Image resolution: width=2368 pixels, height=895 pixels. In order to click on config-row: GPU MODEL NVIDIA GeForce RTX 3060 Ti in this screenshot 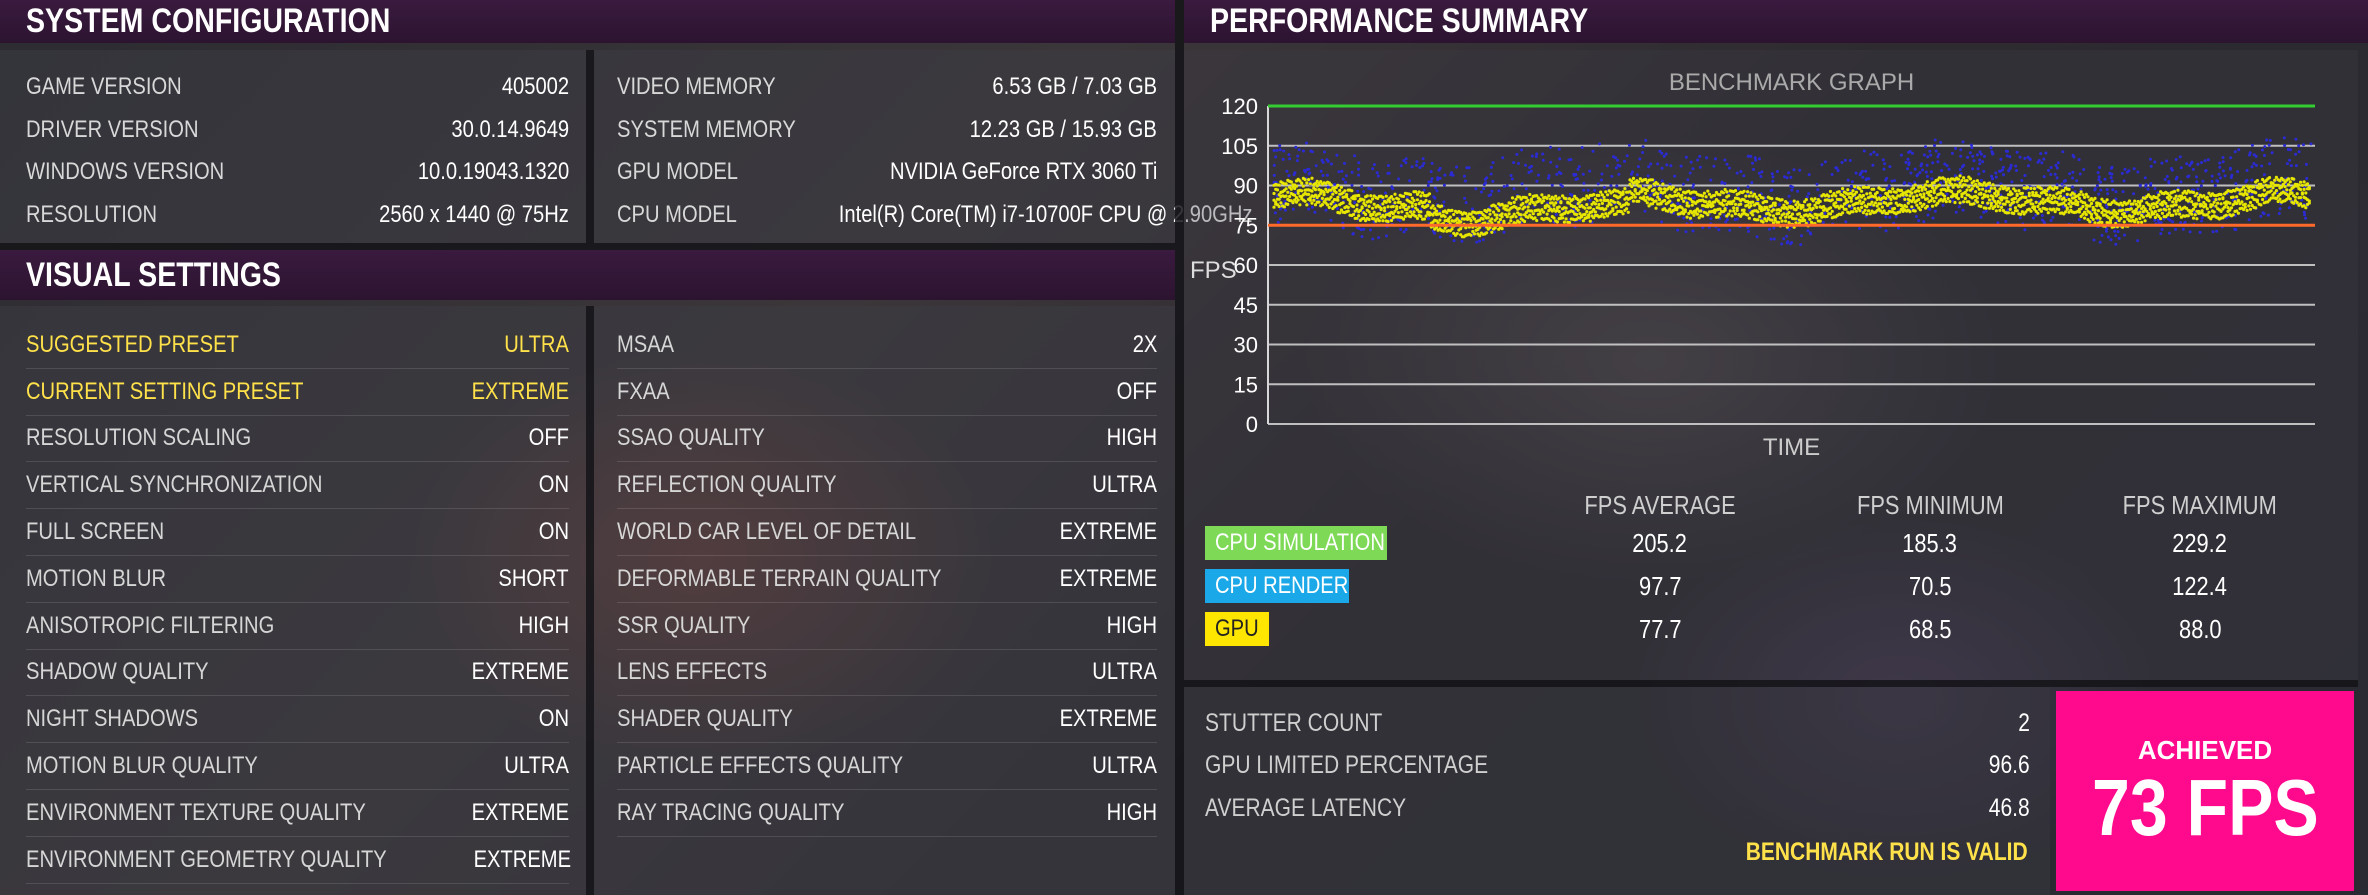, I will do `click(887, 172)`.